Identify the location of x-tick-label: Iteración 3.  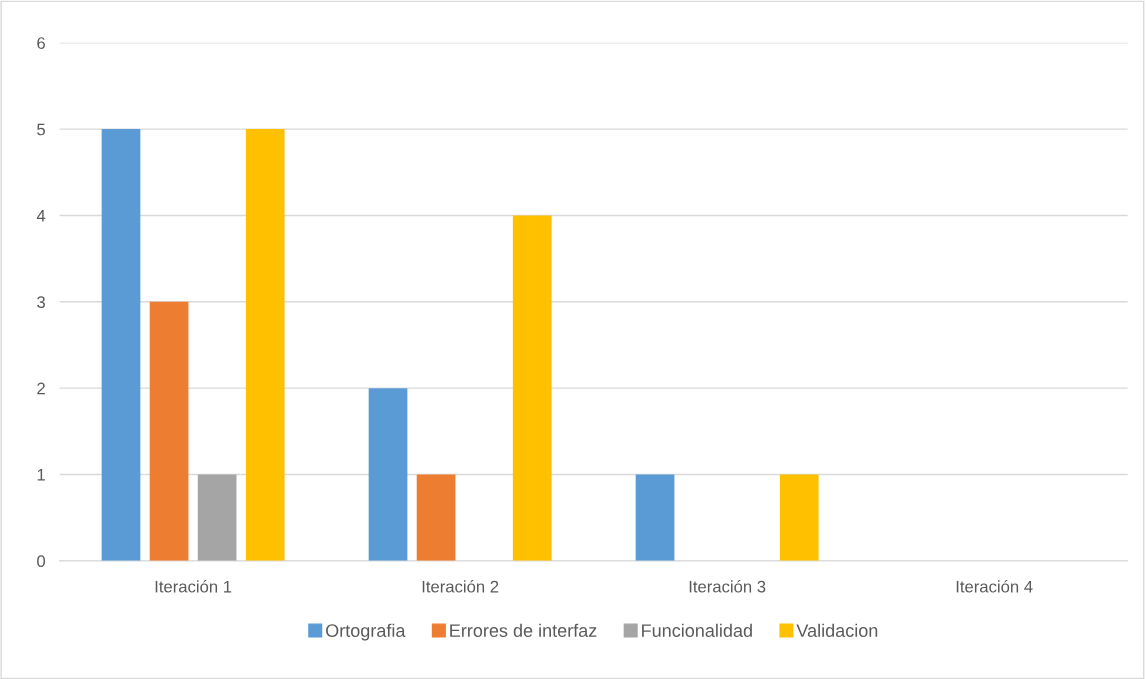
(727, 586).